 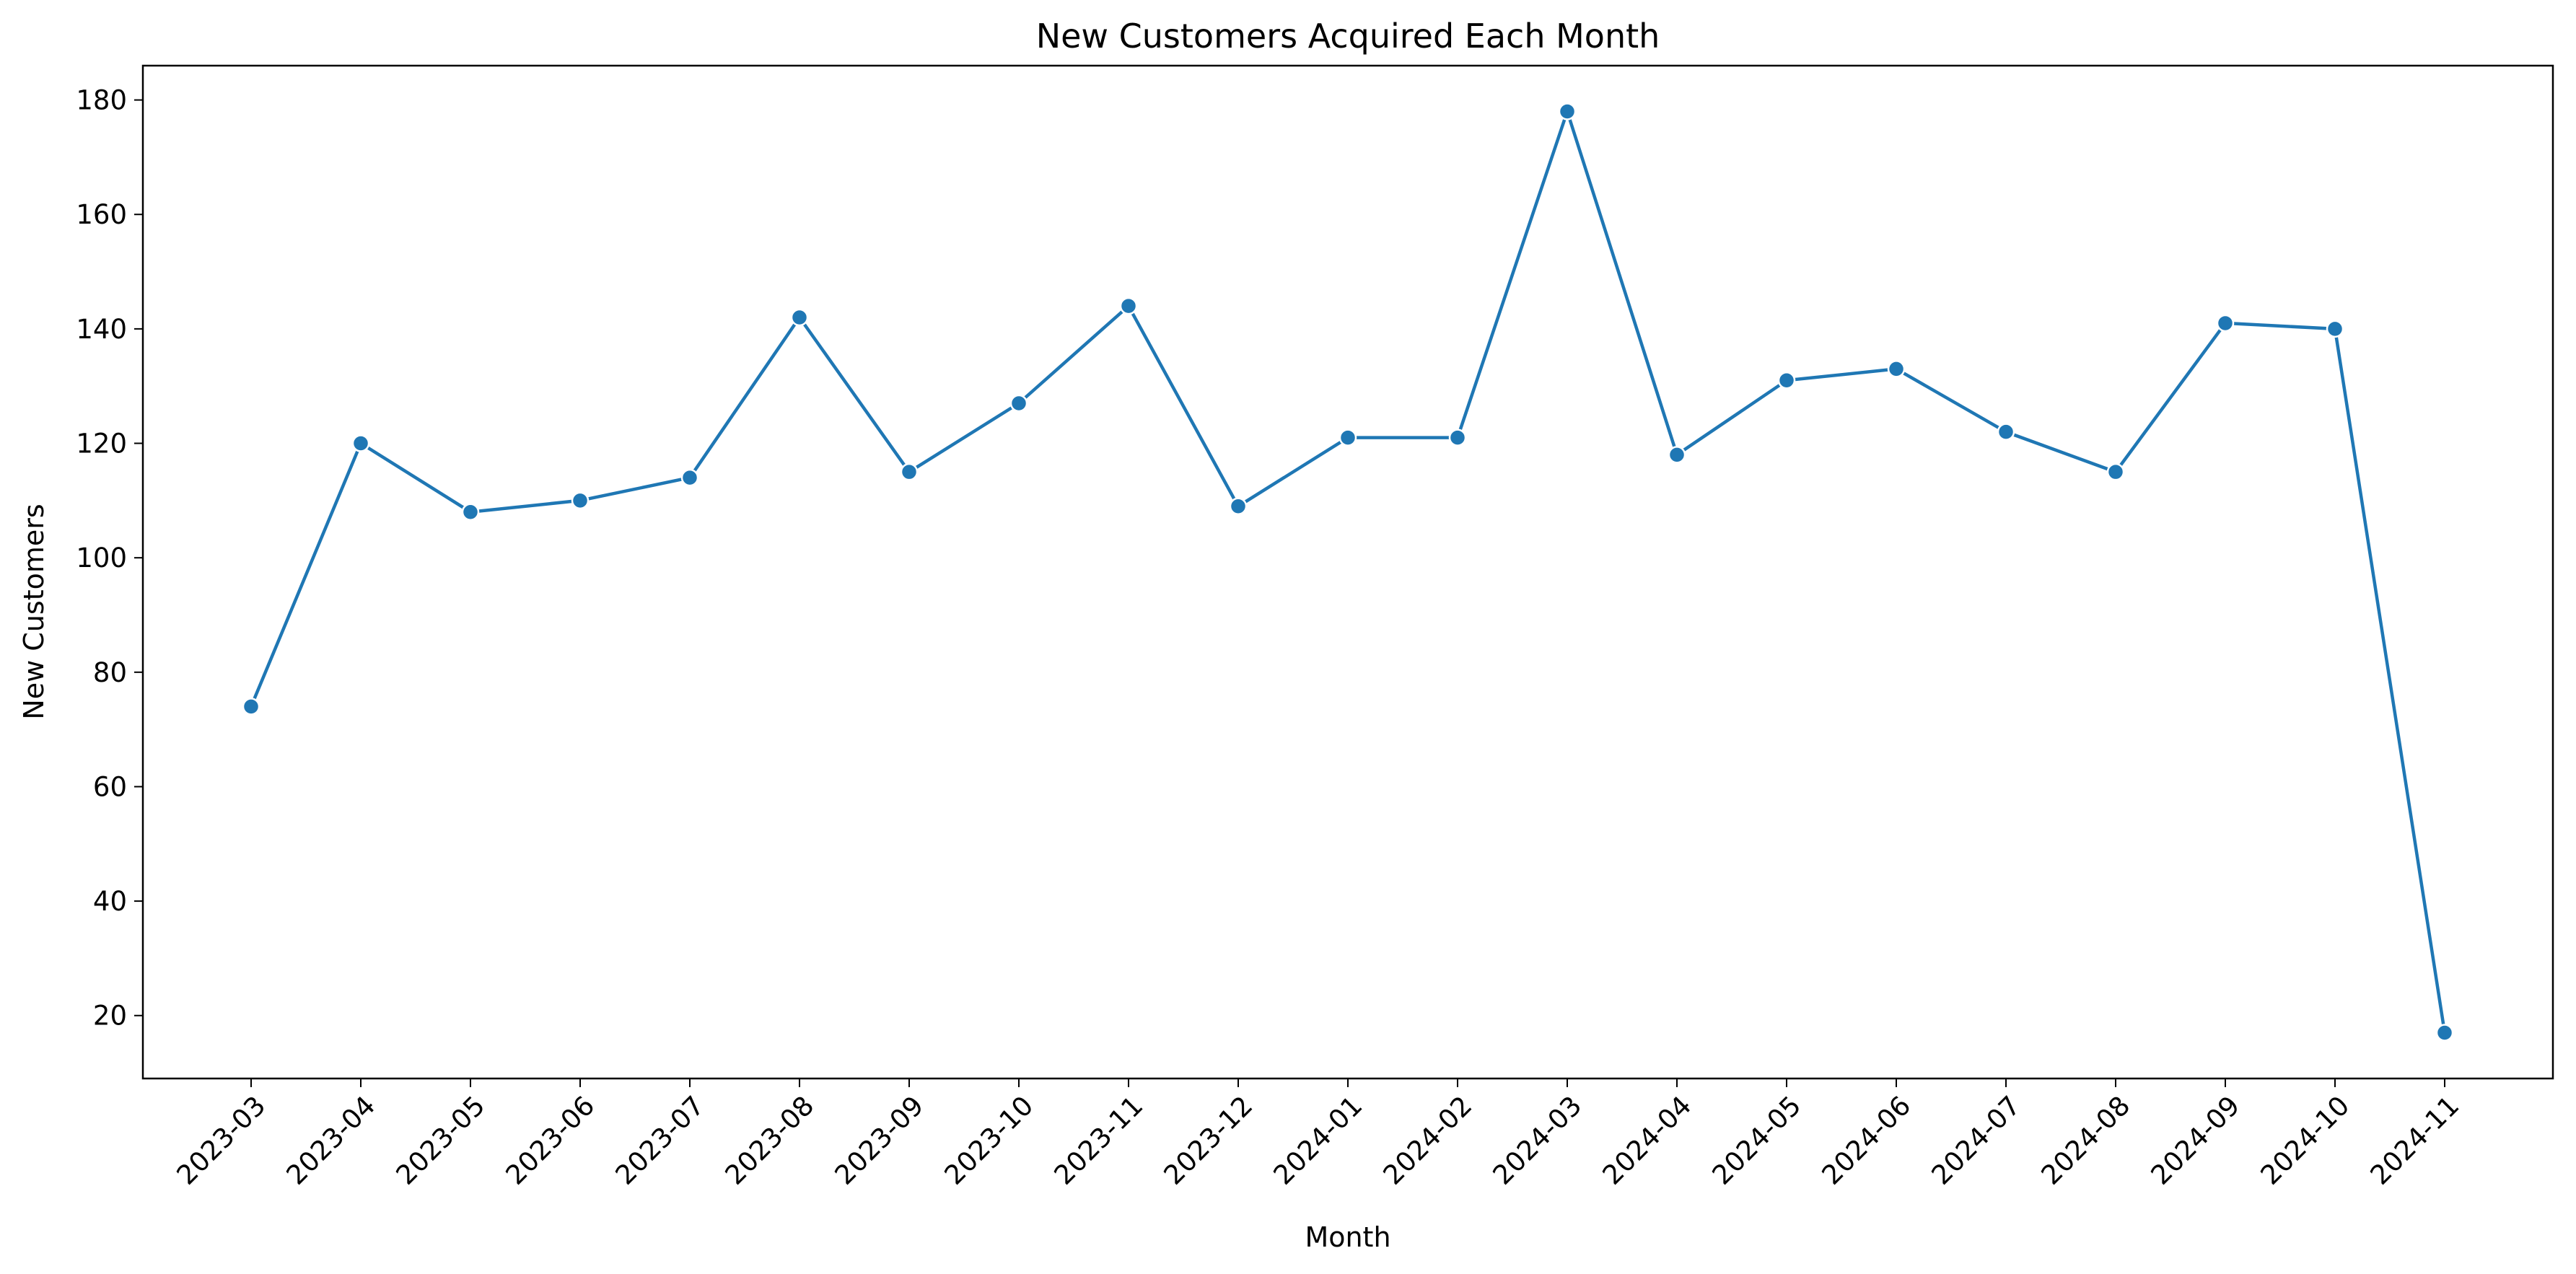 I want to click on y-tick-label: 100, so click(x=101, y=558).